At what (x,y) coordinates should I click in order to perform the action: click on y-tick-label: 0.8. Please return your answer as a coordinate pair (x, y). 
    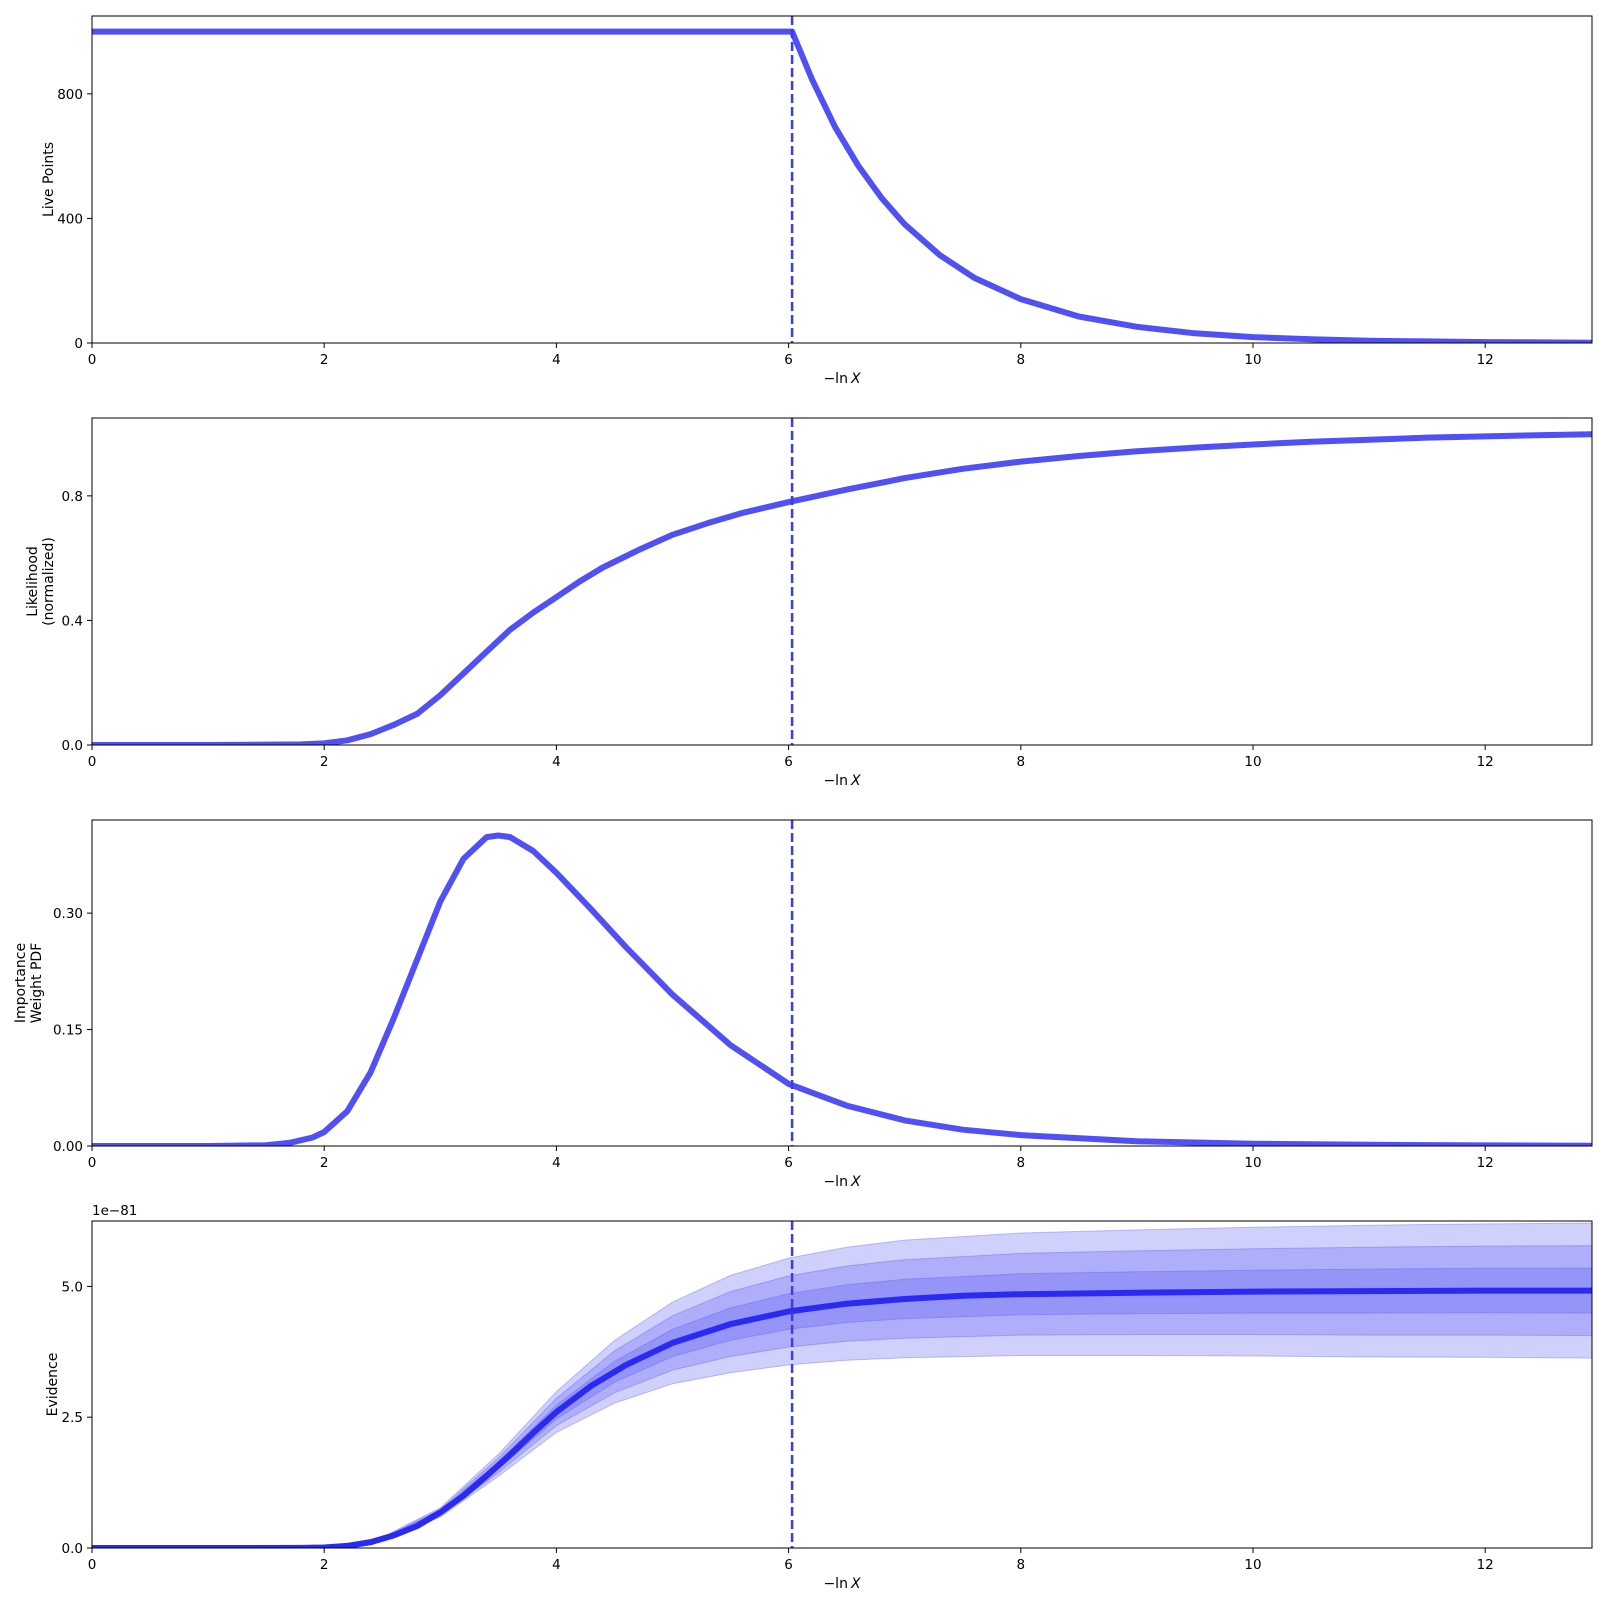
    Looking at the image, I should click on (72, 497).